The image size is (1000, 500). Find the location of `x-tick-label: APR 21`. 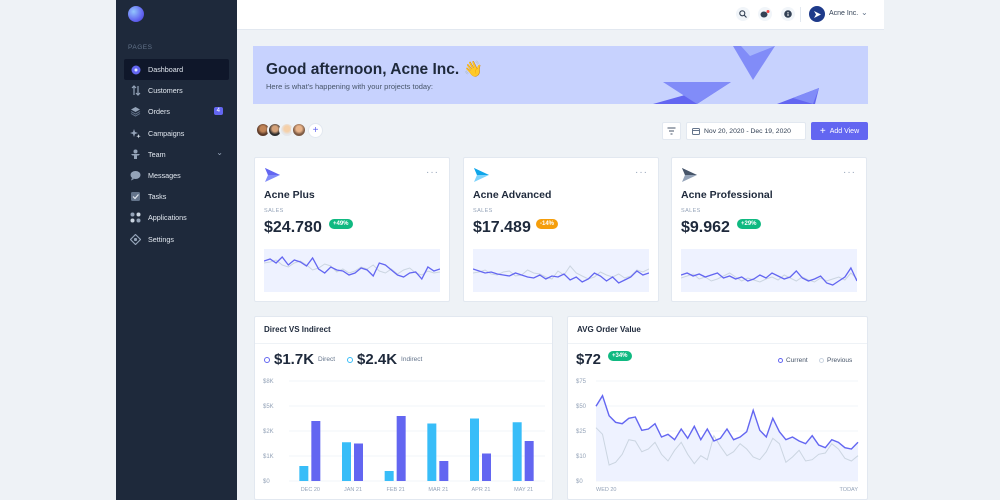

x-tick-label: APR 21 is located at coordinates (481, 490).